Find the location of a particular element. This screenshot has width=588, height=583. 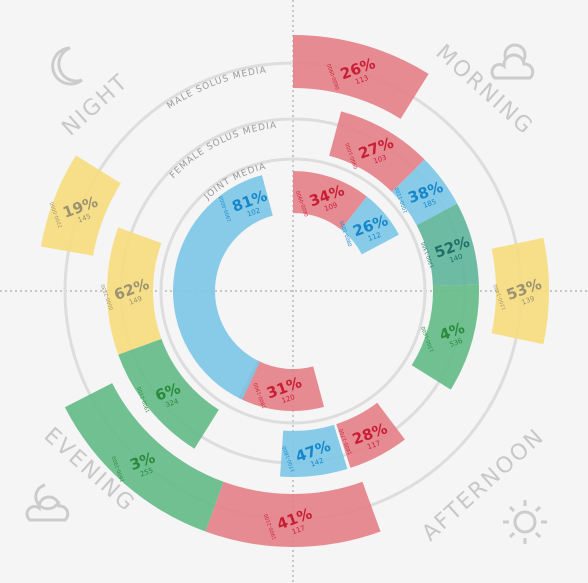

sun-icon is located at coordinates (525, 522).